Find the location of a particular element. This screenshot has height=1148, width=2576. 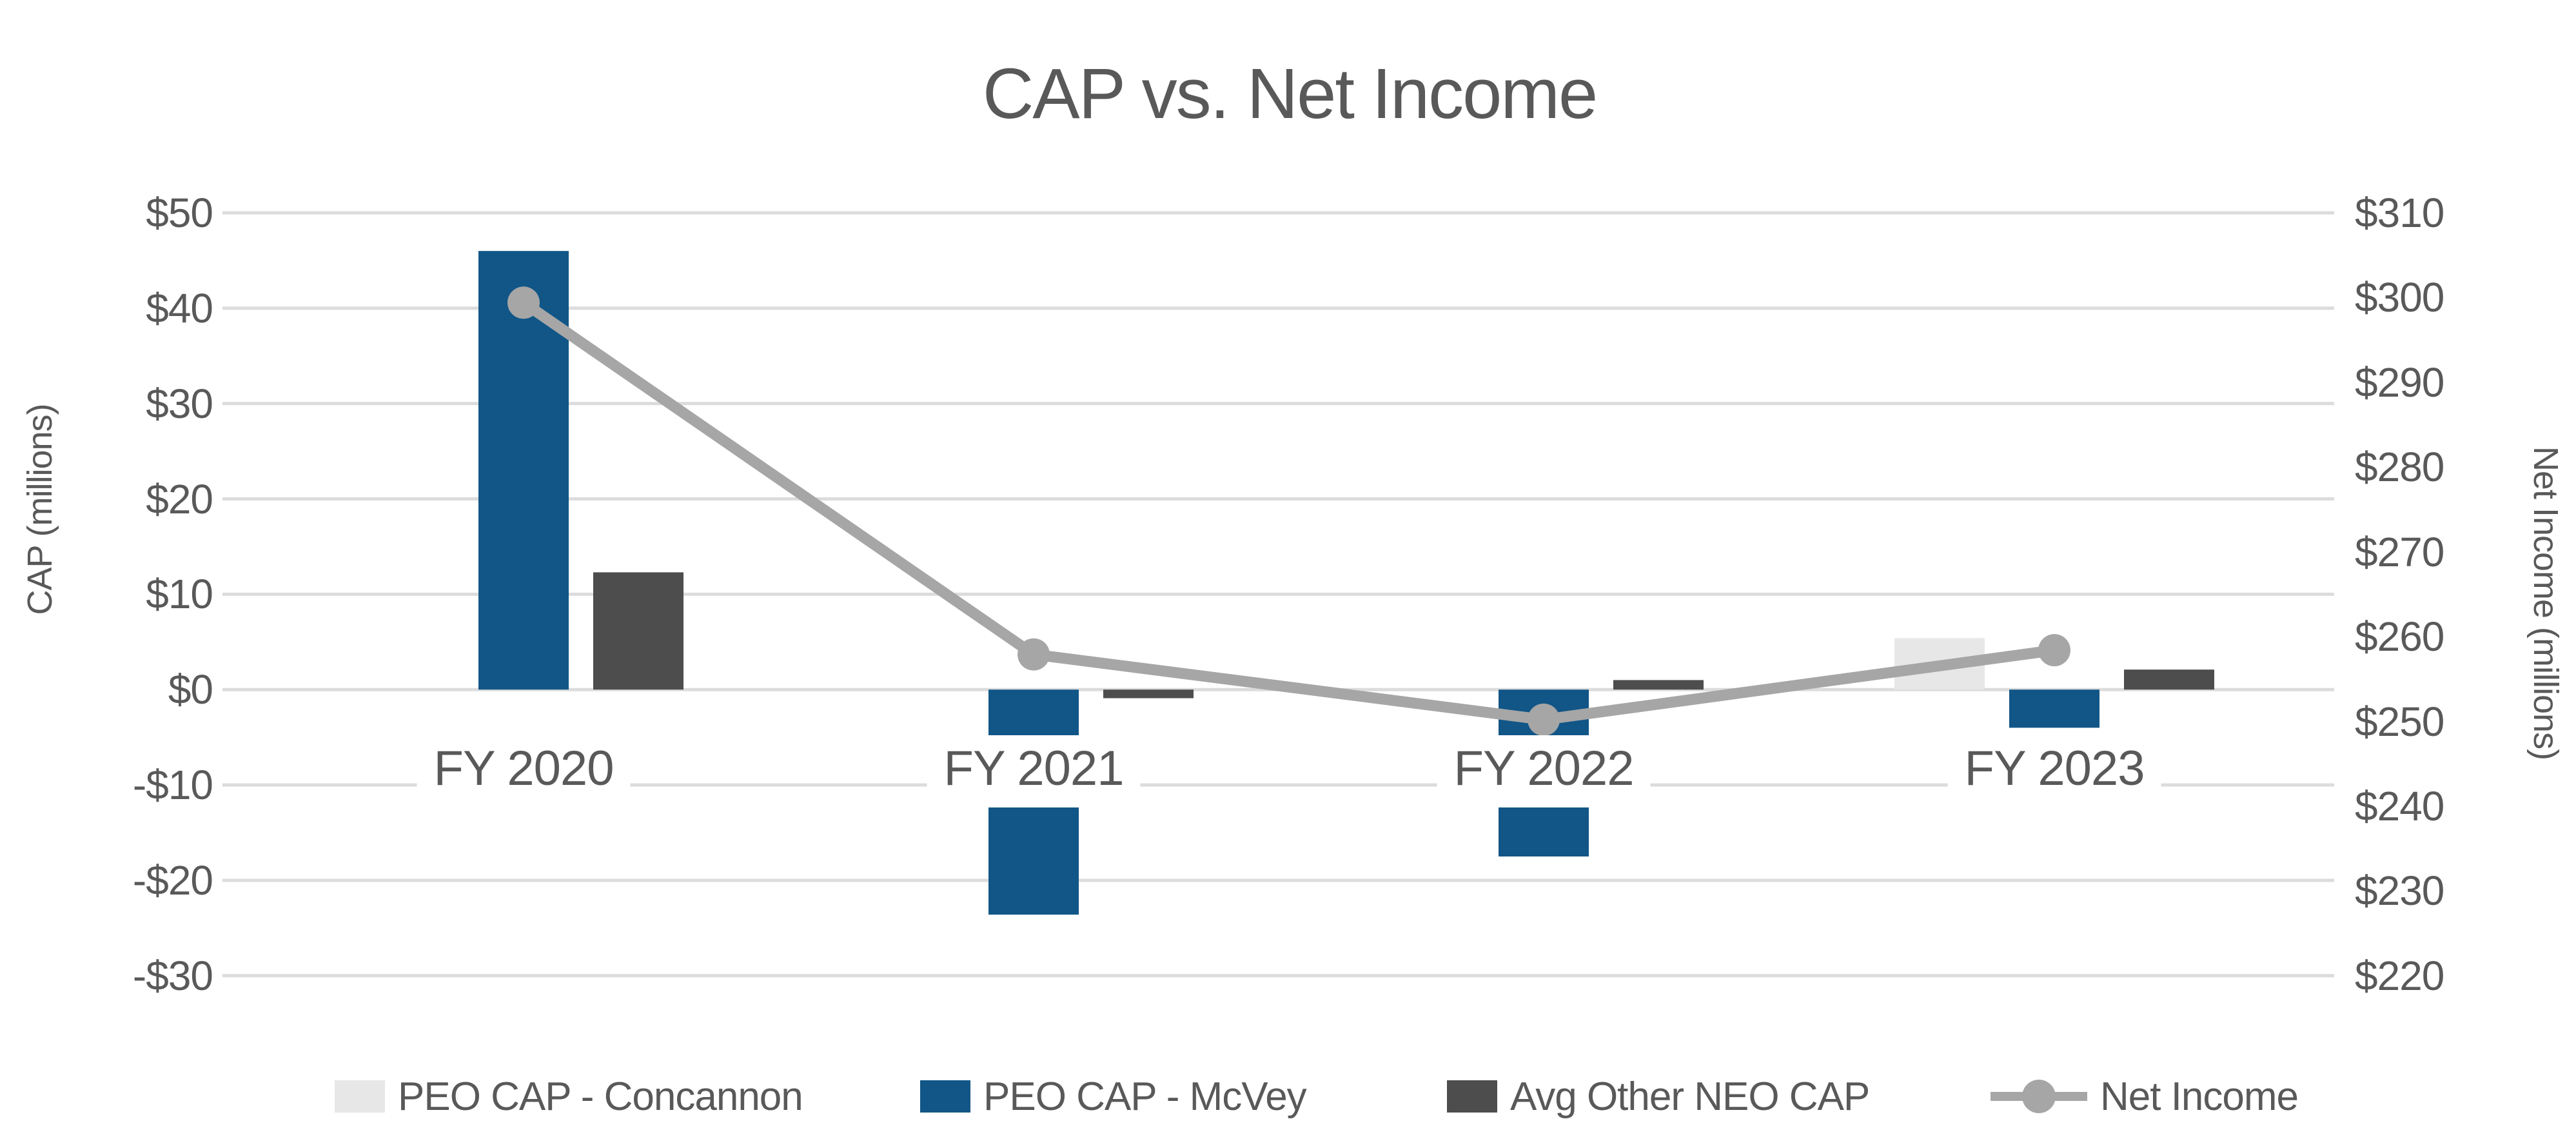

right-axis-tick-label: $240 is located at coordinates (2399, 805).